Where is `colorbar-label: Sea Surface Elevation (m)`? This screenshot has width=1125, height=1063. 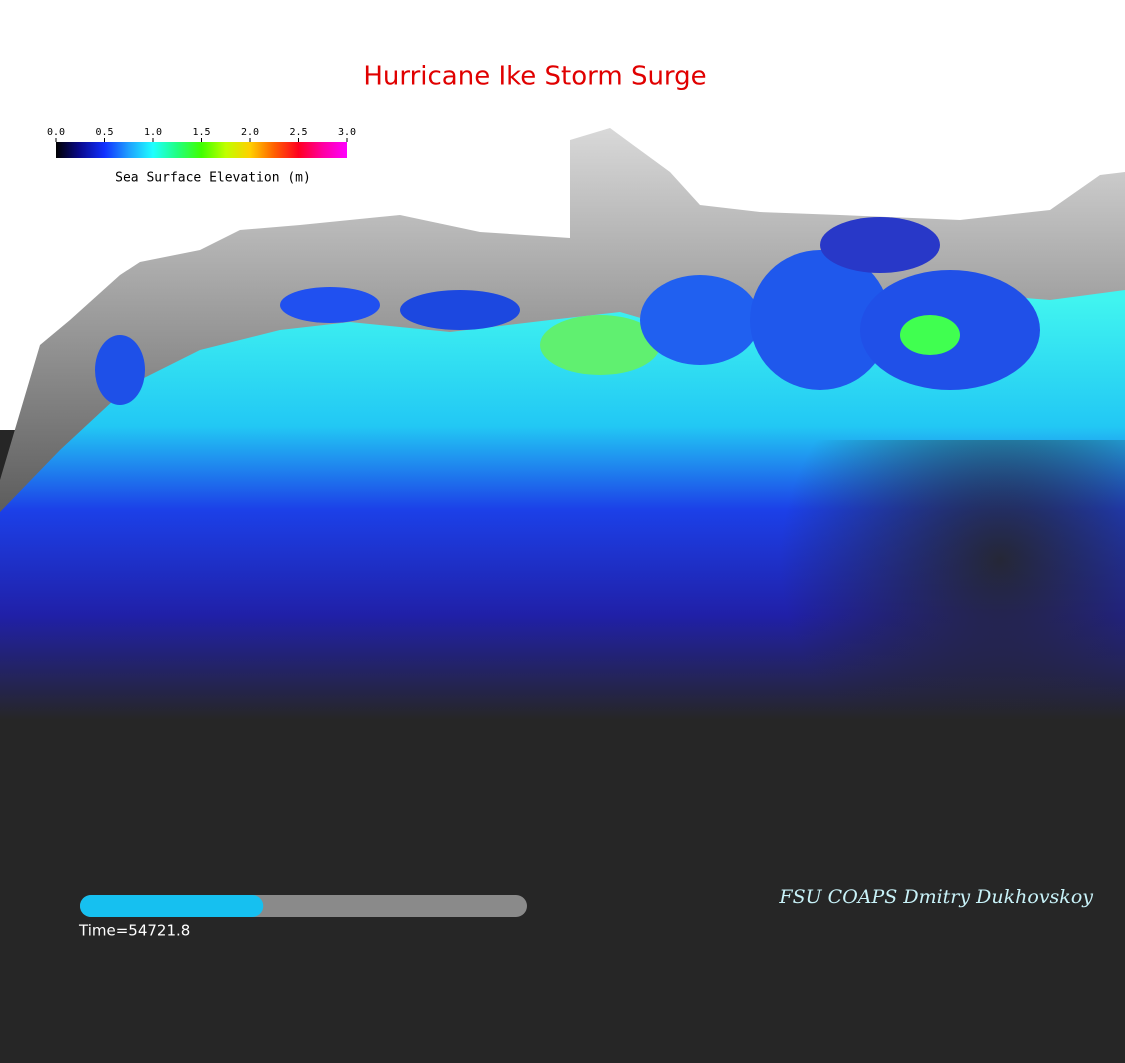 colorbar-label: Sea Surface Elevation (m) is located at coordinates (213, 178).